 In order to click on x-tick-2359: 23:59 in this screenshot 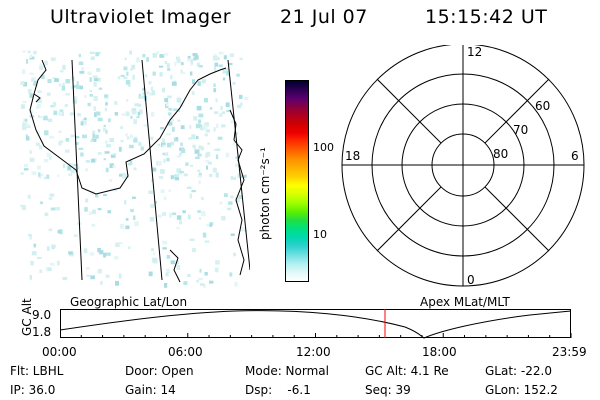, I will do `click(569, 352)`.